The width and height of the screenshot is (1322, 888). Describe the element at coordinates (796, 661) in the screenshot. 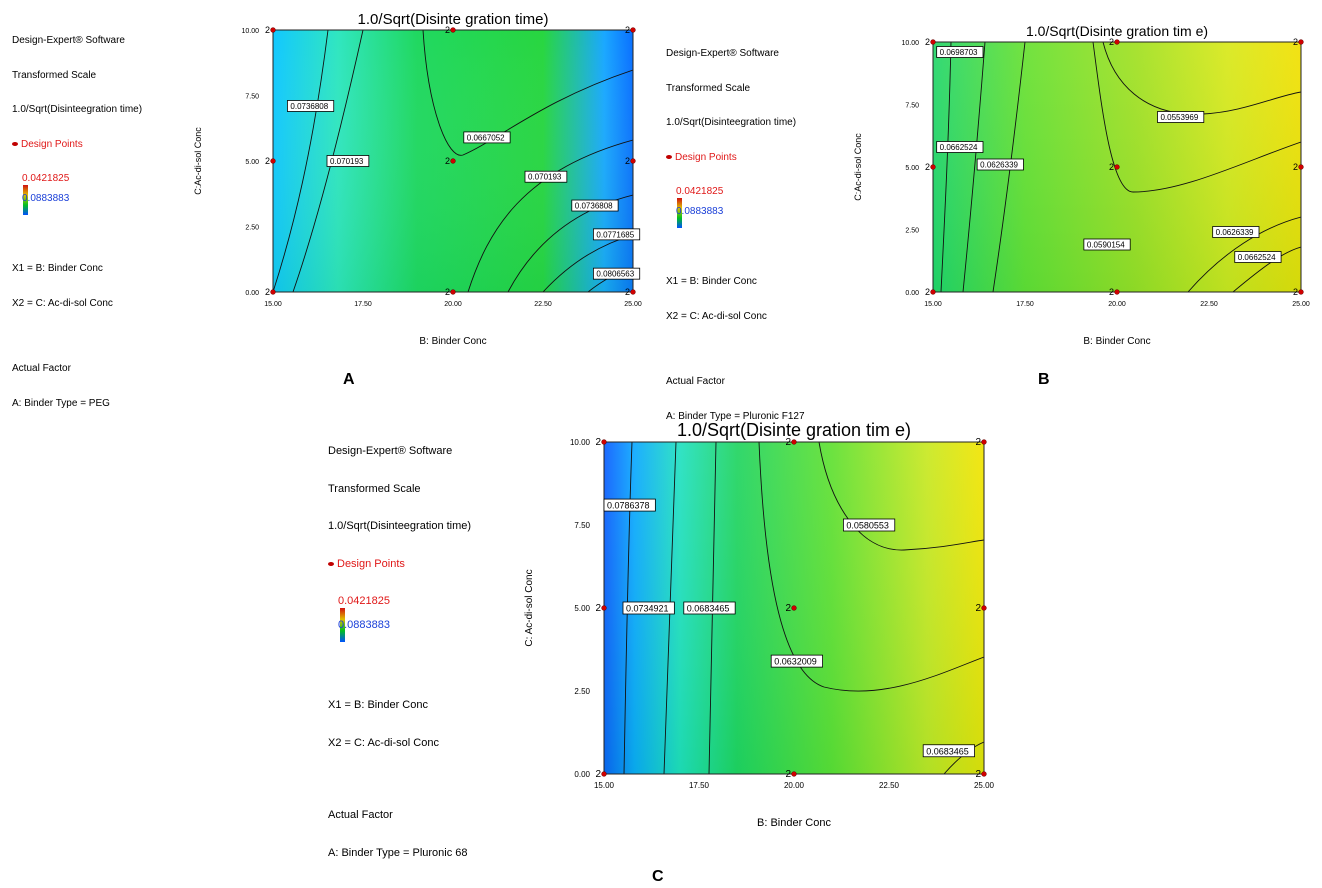

I see `contour-value-label: 0.0632009` at that location.